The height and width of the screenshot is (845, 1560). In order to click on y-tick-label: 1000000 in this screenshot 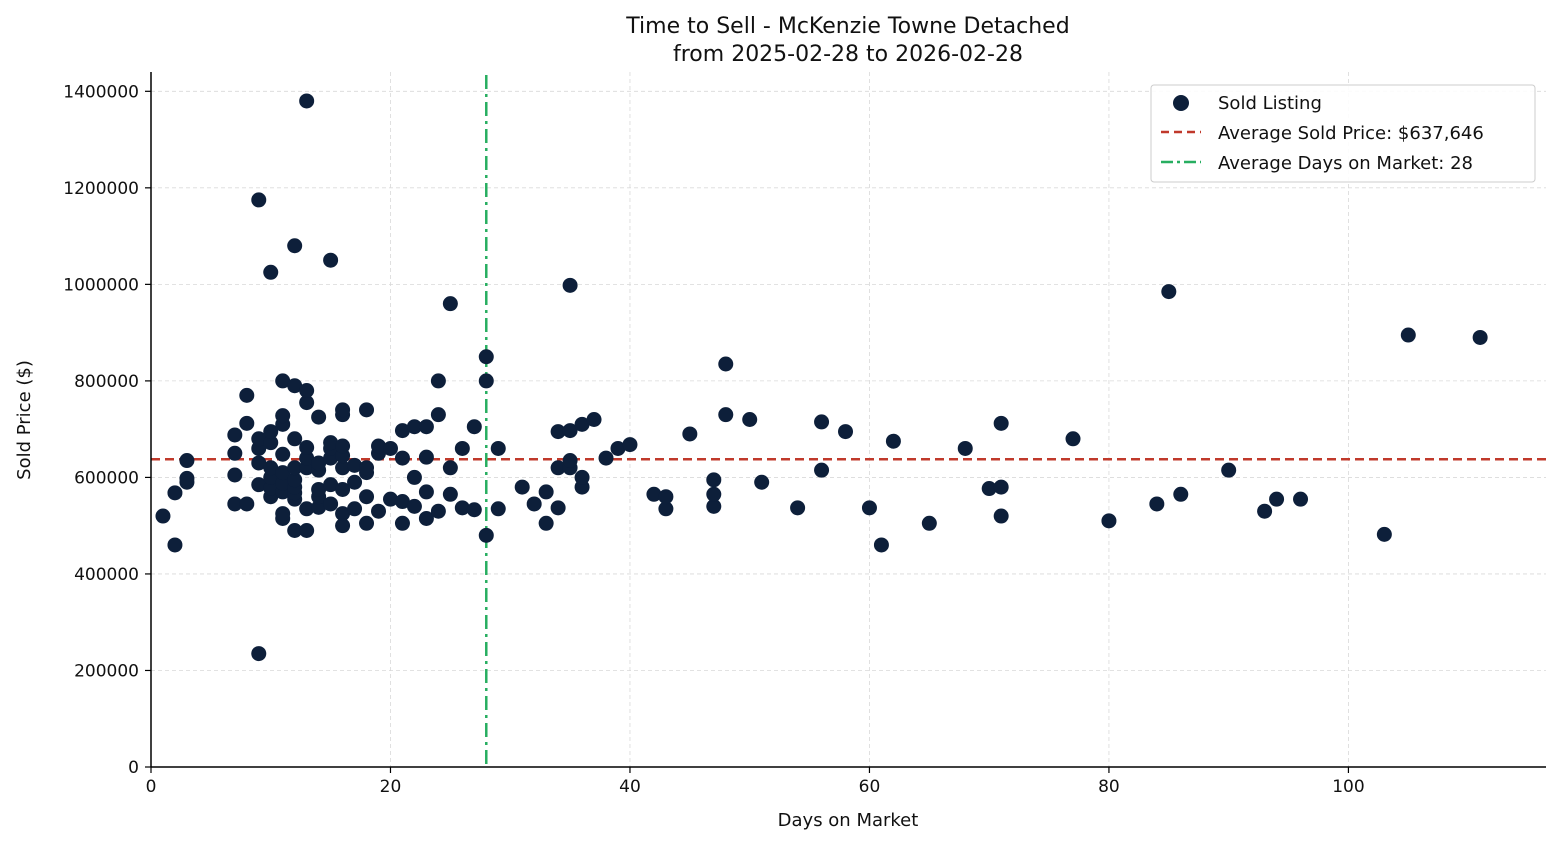, I will do `click(101, 285)`.